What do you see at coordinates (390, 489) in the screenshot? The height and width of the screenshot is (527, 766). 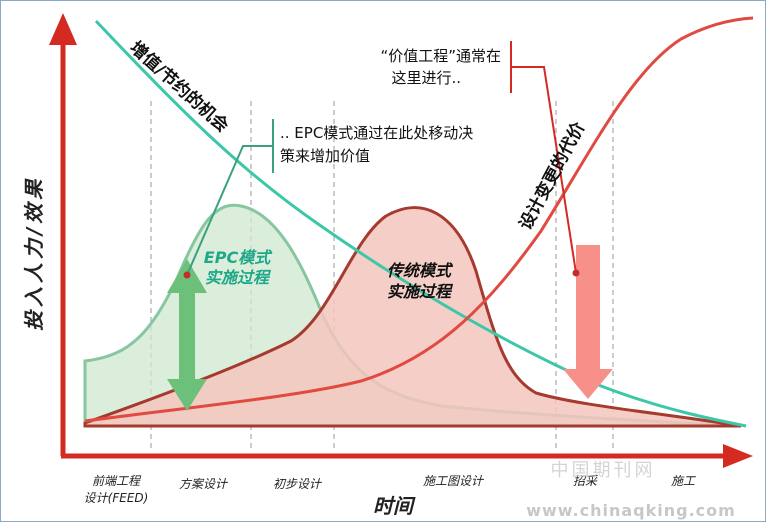 I see `phase-labels: 前端工程 设计(FEED) 方案设计 初步设计 施工图设计 招采 施工` at bounding box center [390, 489].